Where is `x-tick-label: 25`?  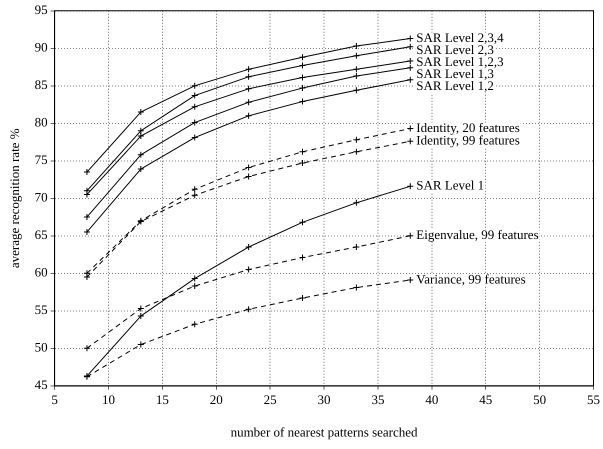
x-tick-label: 25 is located at coordinates (270, 400).